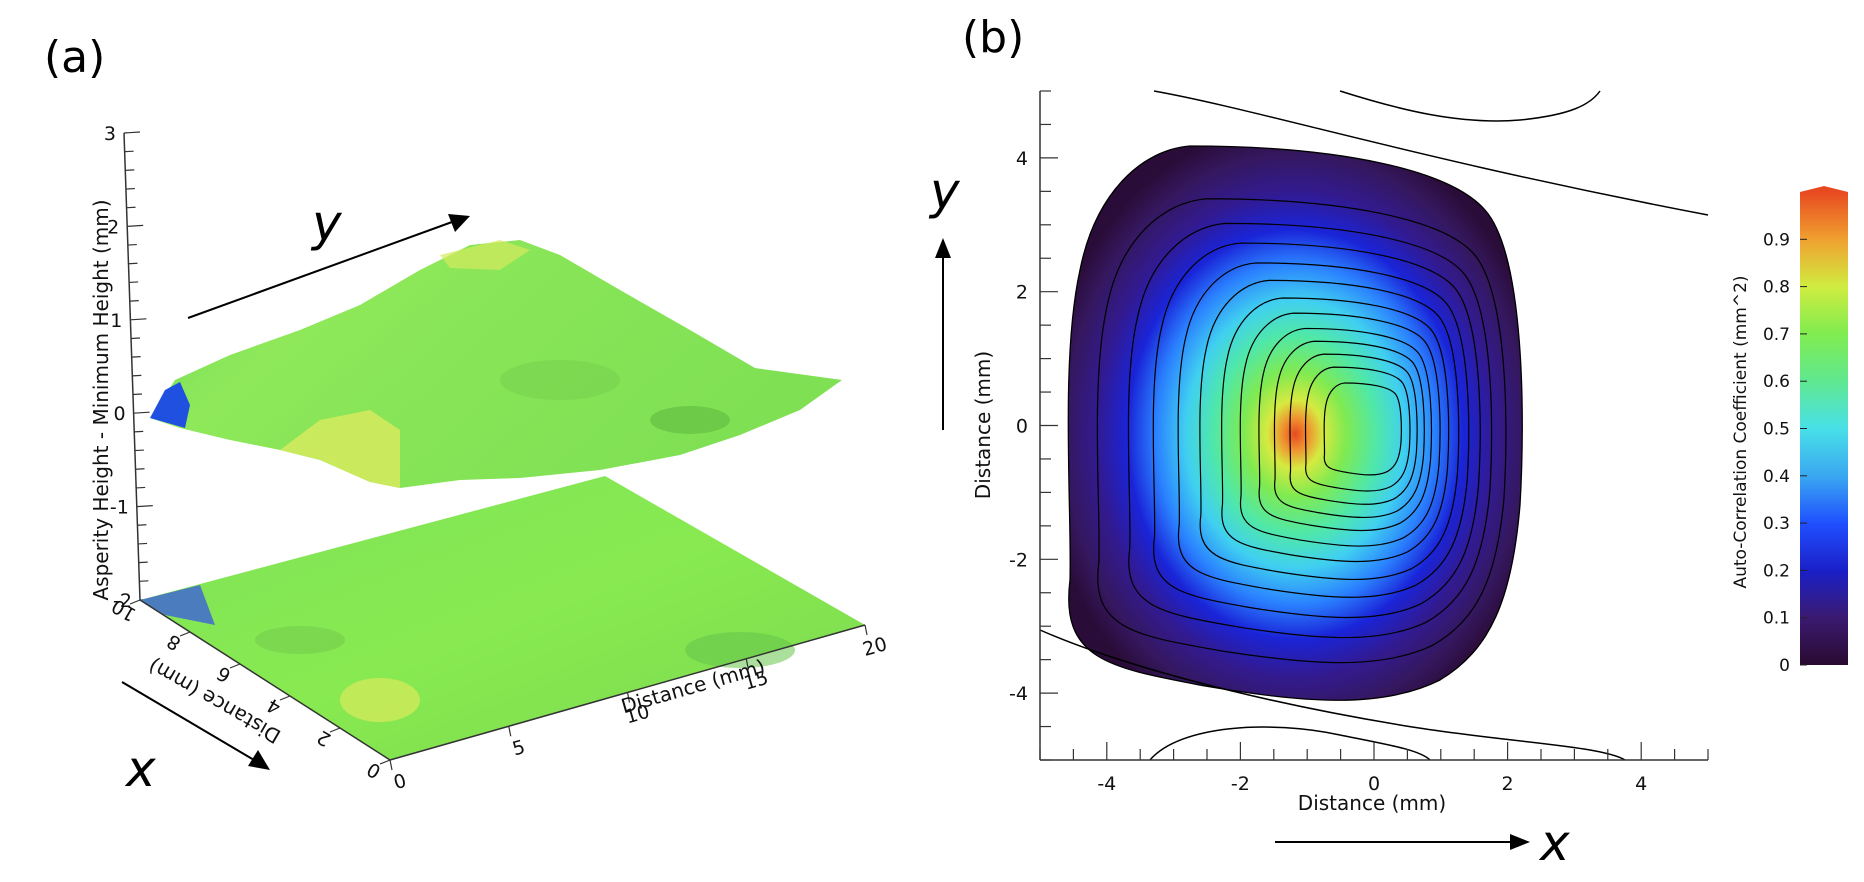 This screenshot has width=1864, height=882. What do you see at coordinates (1785, 453) in the screenshot?
I see `colorbar-ticks: 0.9 0.8 0.7 0.6 0.5 0.4 0.3 0.2 0.1 0` at bounding box center [1785, 453].